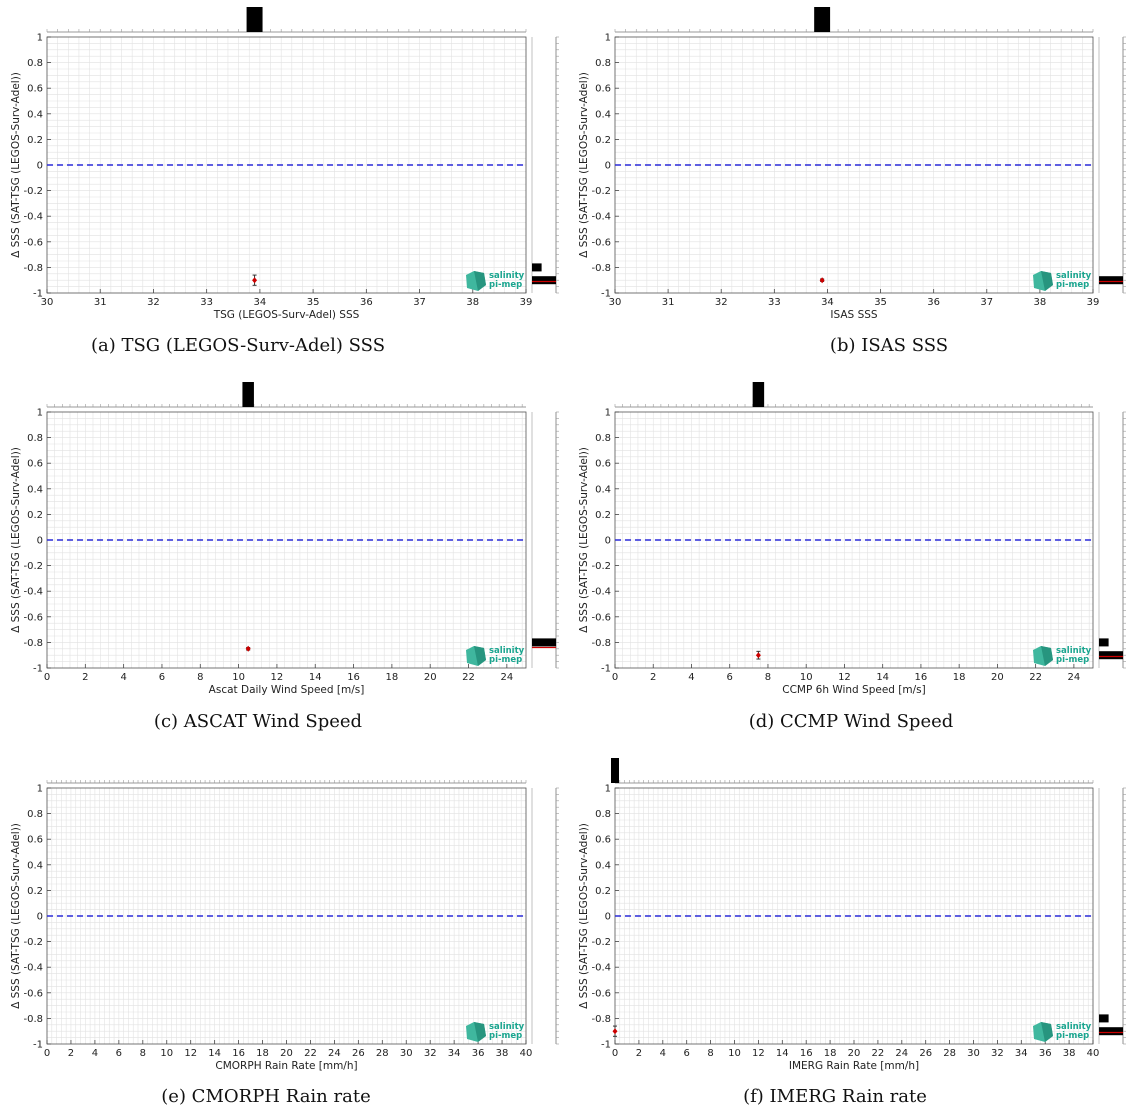 This screenshot has width=1126, height=1118. I want to click on y-tick-label: 0, so click(608, 166).